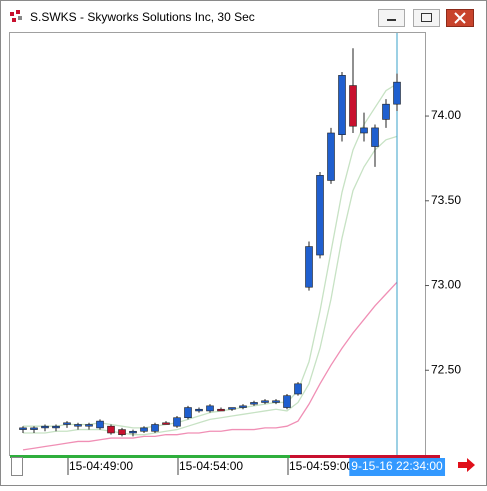 The height and width of the screenshot is (491, 487). What do you see at coordinates (101, 466) in the screenshot?
I see `x-tick-label: 15-04:49:00` at bounding box center [101, 466].